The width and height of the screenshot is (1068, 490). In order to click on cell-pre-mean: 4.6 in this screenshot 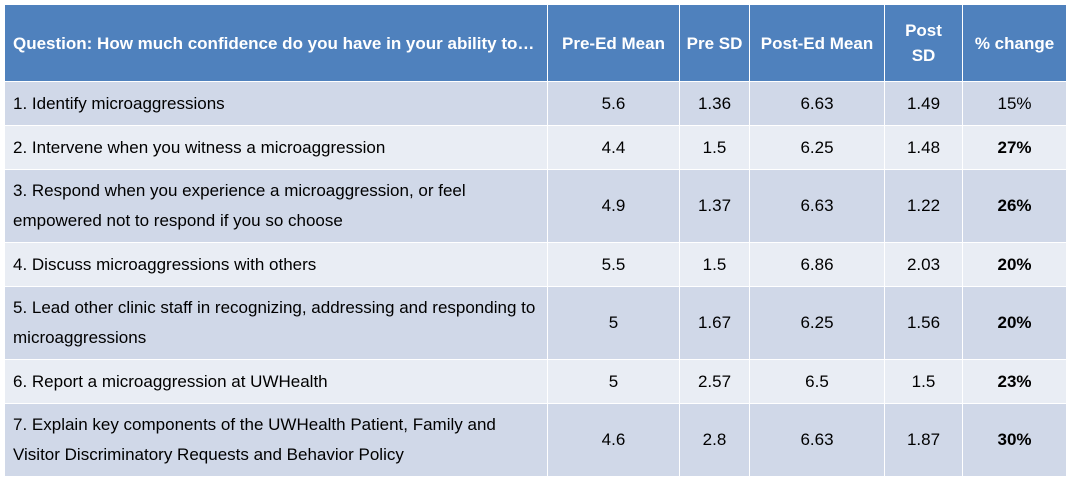, I will do `click(613, 440)`.